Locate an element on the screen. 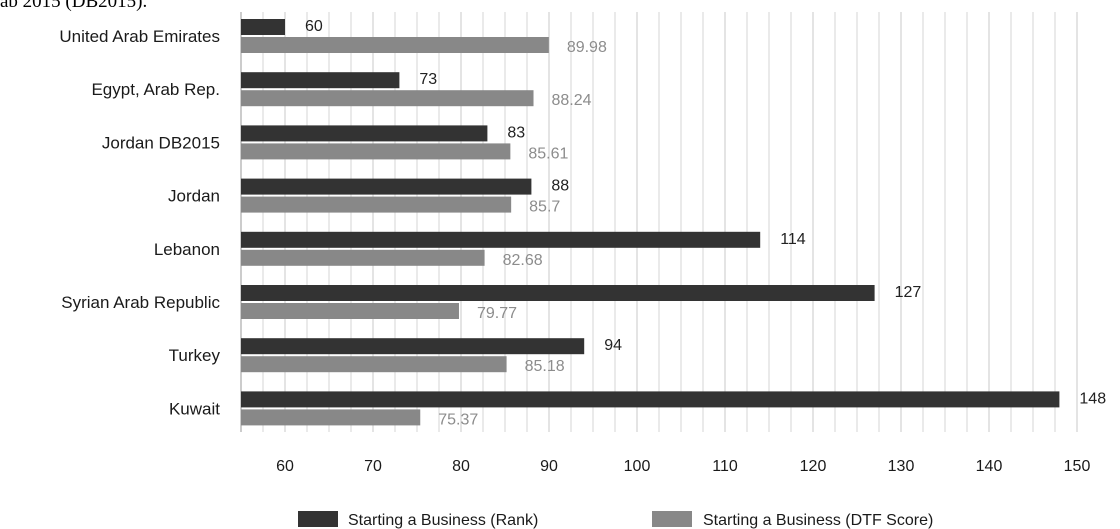 This screenshot has height=529, width=1120. x-axis-tick-labels: 60 70 80 90 100 110 120 130 140 150 is located at coordinates (683, 466).